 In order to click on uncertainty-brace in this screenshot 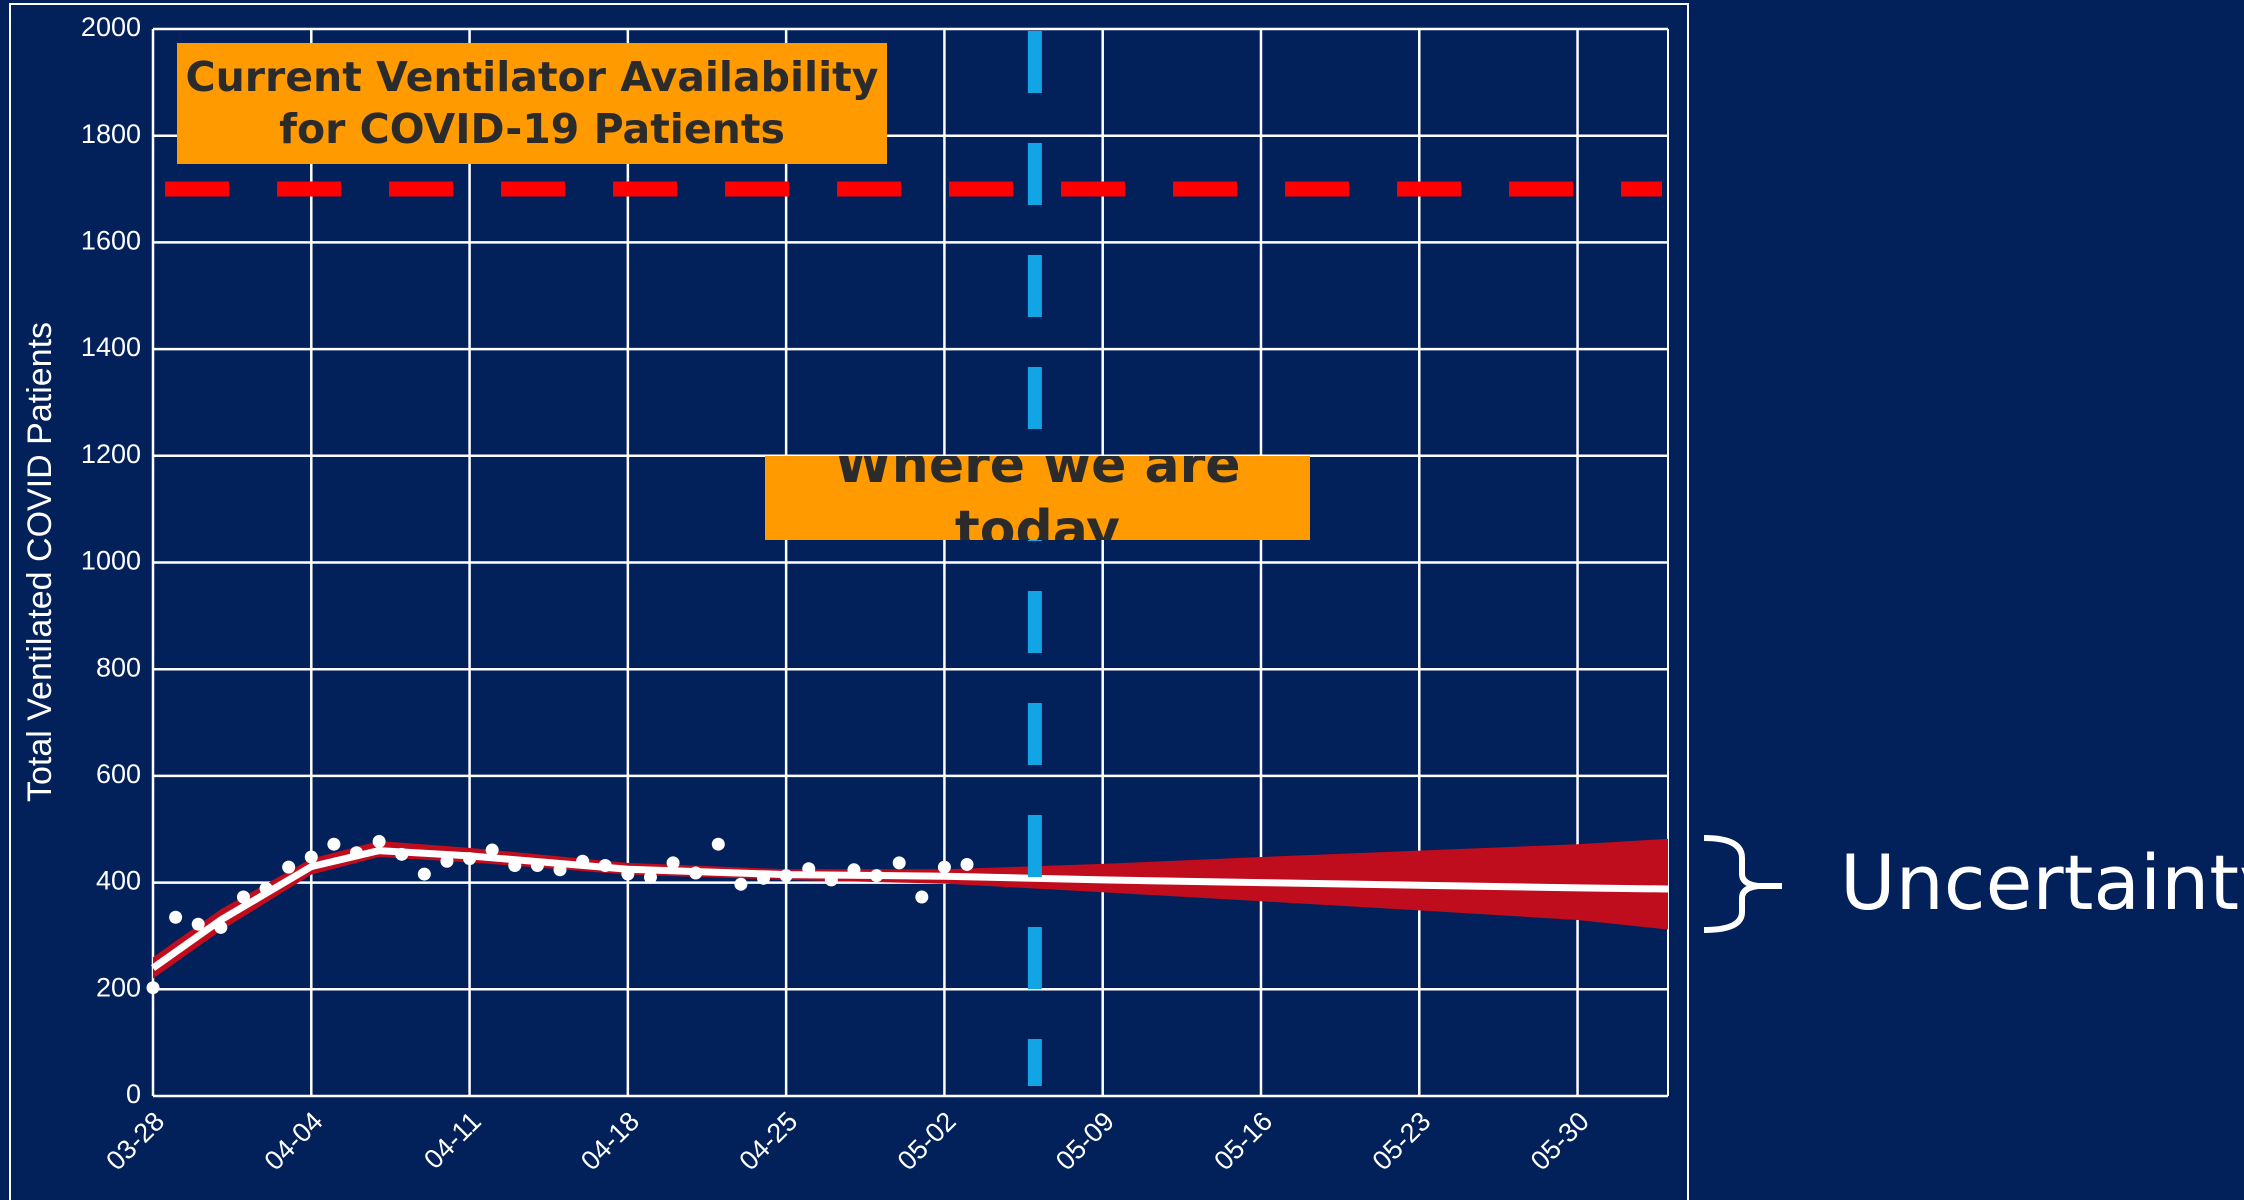, I will do `click(1742, 884)`.